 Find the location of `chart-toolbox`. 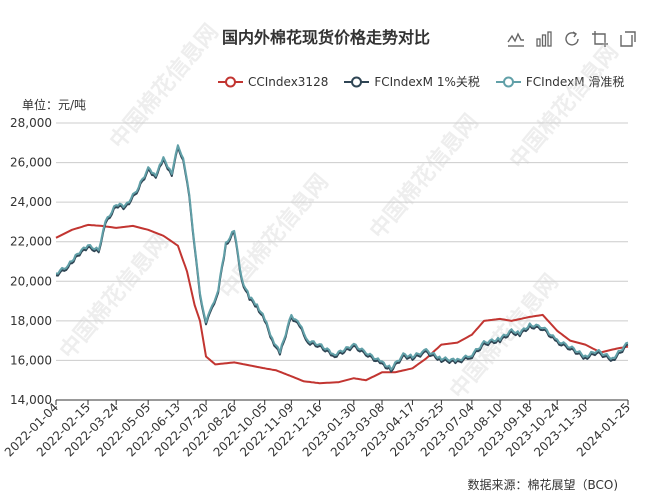

chart-toolbox is located at coordinates (572, 39).